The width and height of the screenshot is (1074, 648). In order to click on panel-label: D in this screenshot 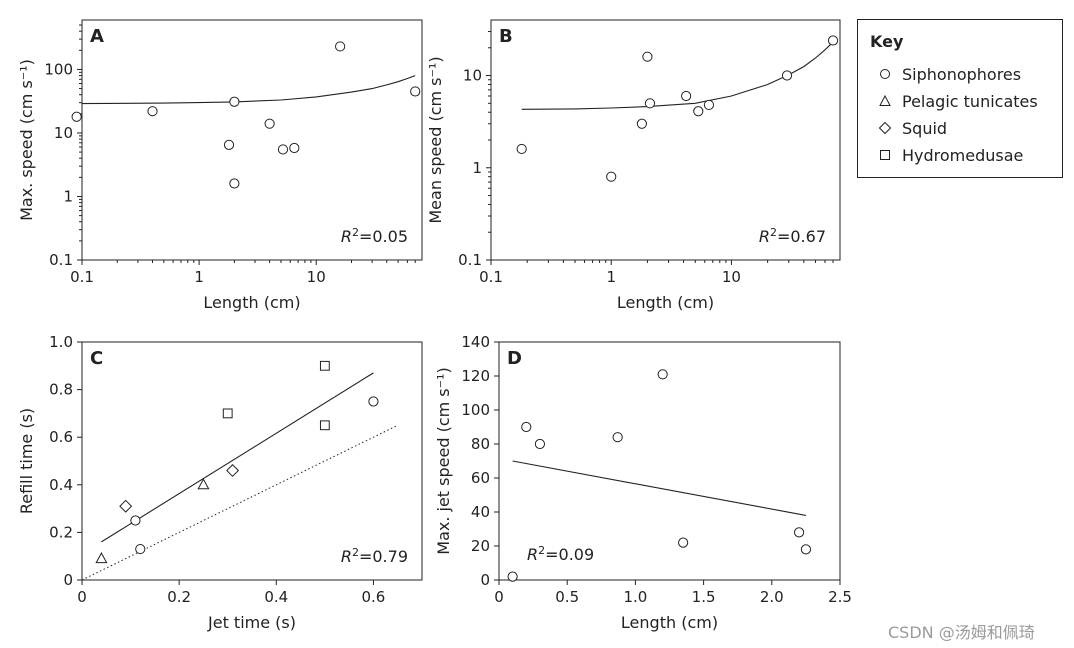, I will do `click(514, 358)`.